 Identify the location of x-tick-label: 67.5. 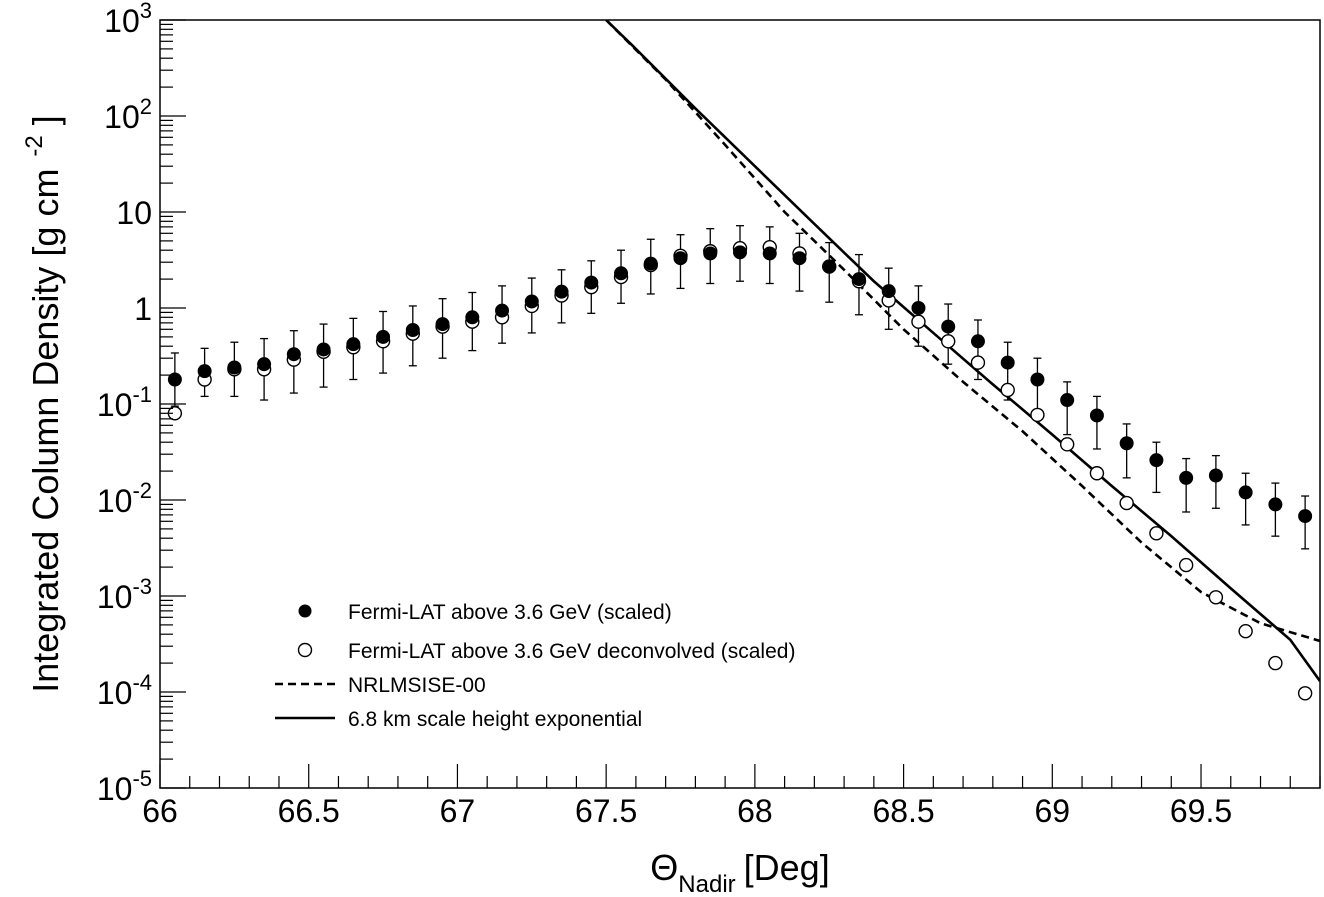
(606, 811).